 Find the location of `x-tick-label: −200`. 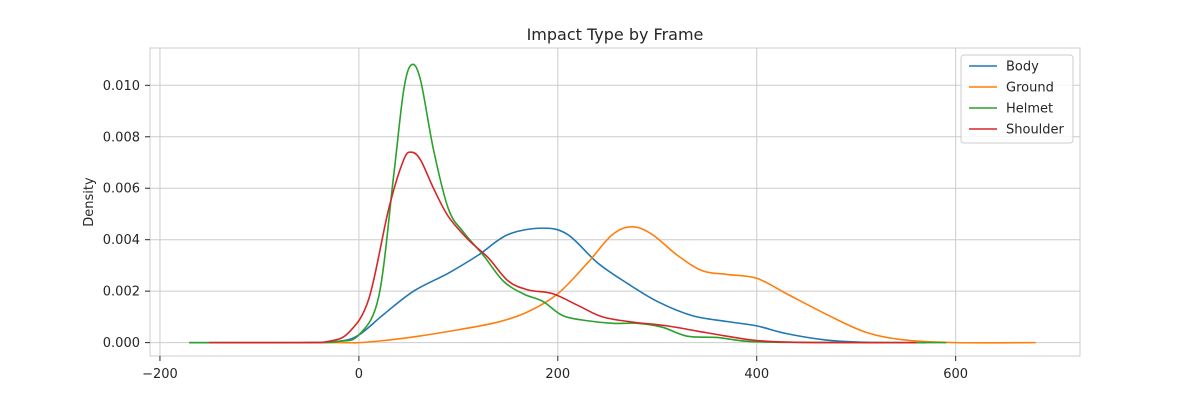

x-tick-label: −200 is located at coordinates (160, 374).